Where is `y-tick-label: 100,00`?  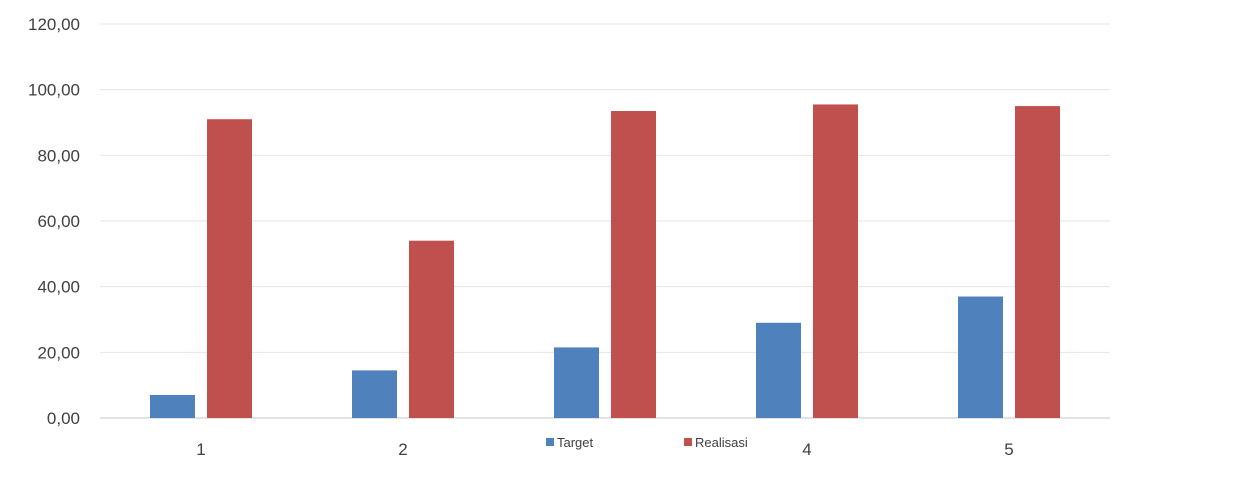
y-tick-label: 100,00 is located at coordinates (54, 90).